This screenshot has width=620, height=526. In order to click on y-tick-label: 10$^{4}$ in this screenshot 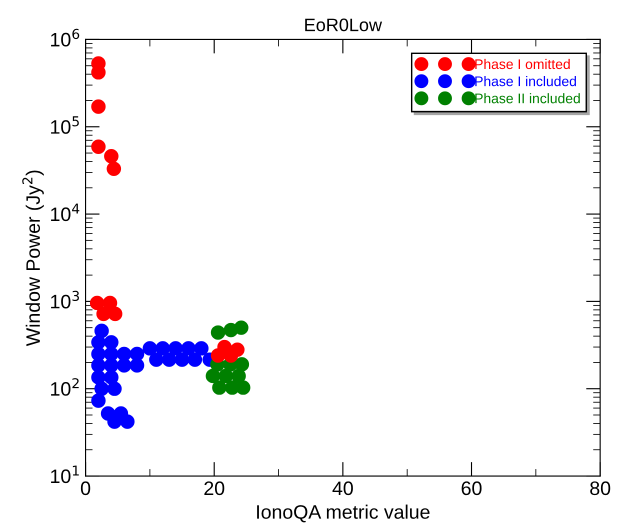, I will do `click(65, 213)`.